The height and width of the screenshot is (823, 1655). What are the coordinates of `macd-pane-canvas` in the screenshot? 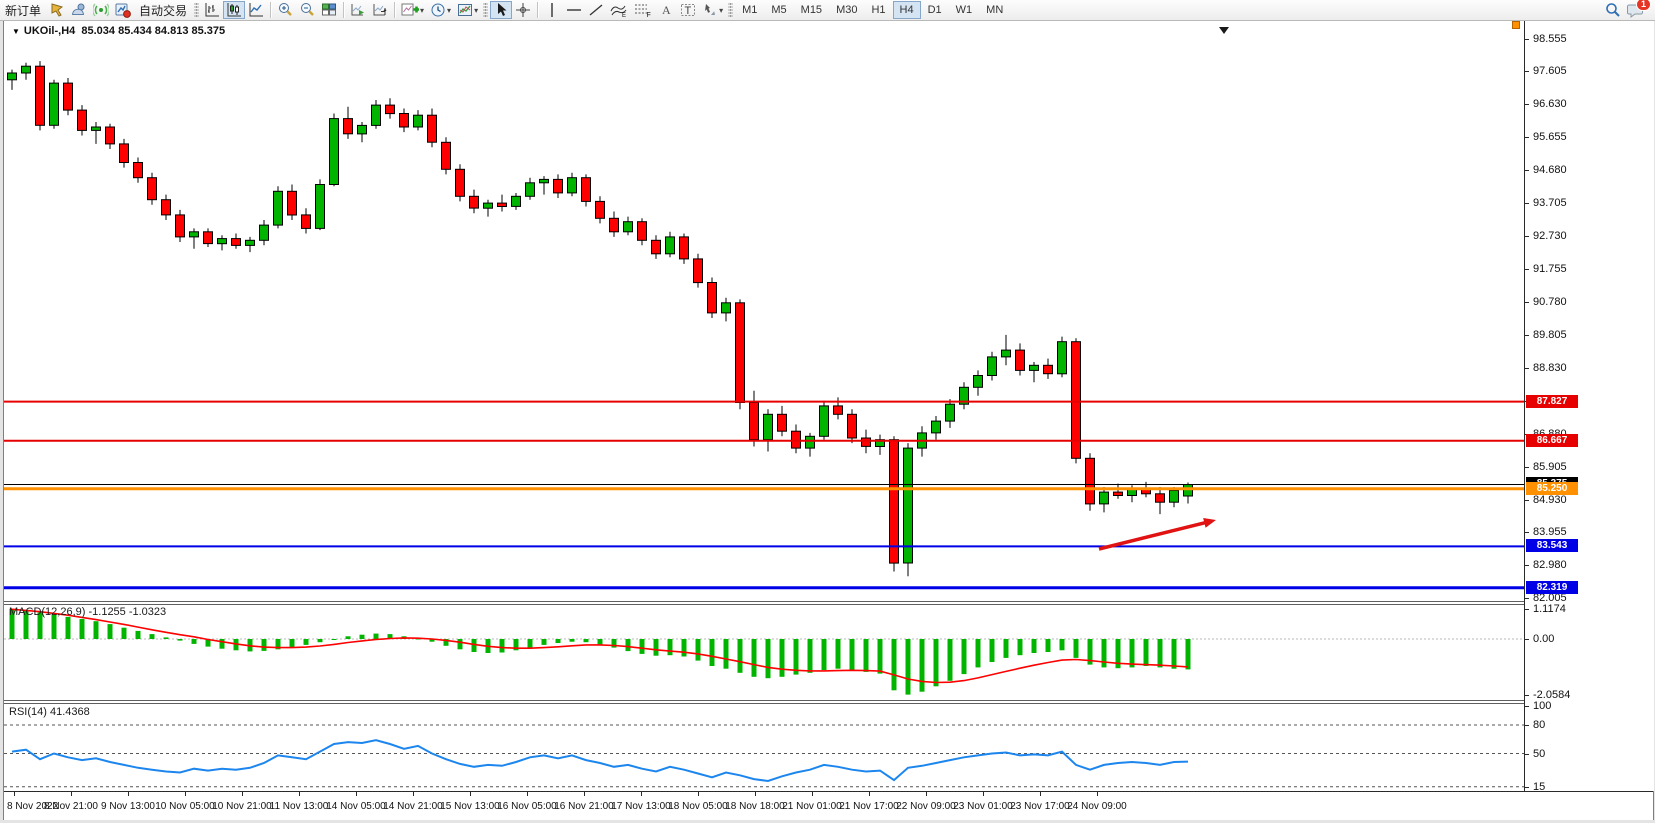 It's located at (764, 652).